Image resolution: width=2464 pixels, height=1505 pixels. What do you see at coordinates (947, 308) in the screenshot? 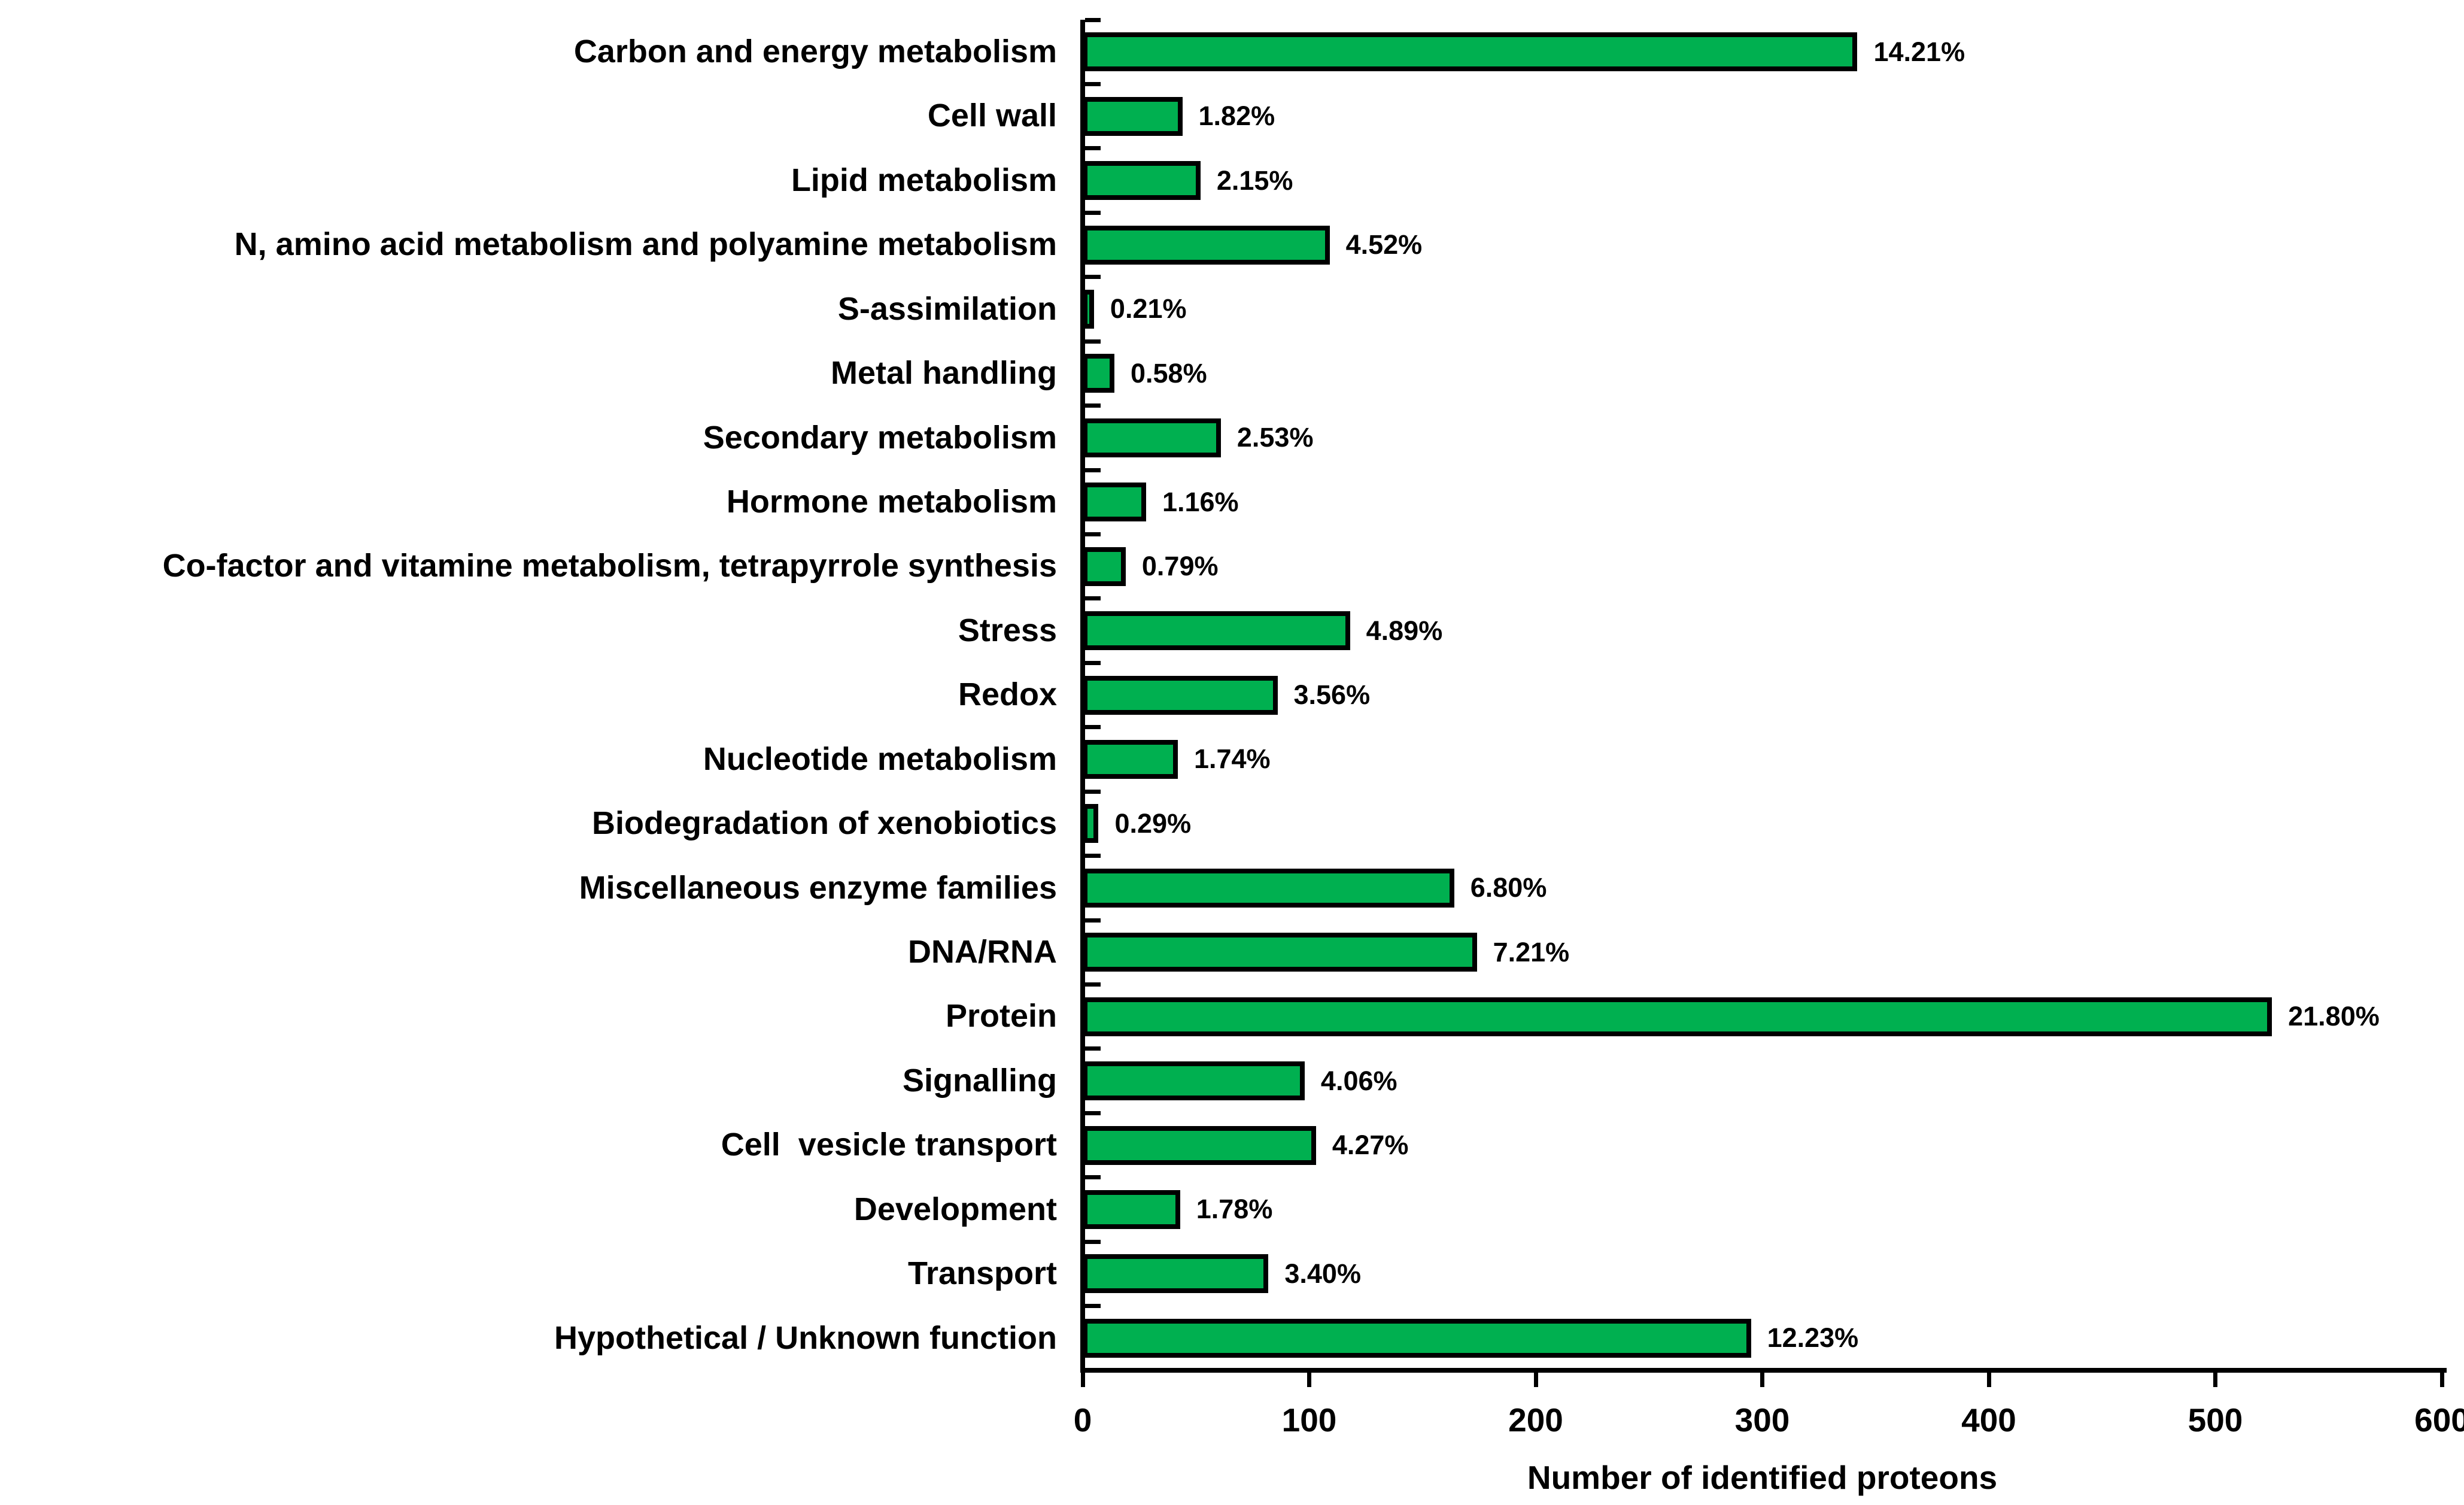
I see `category-label: S-assimilation` at bounding box center [947, 308].